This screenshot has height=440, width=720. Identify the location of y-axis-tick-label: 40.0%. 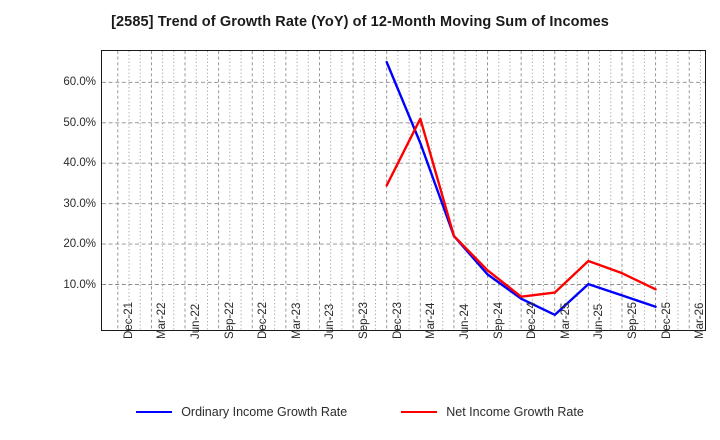
(79, 163).